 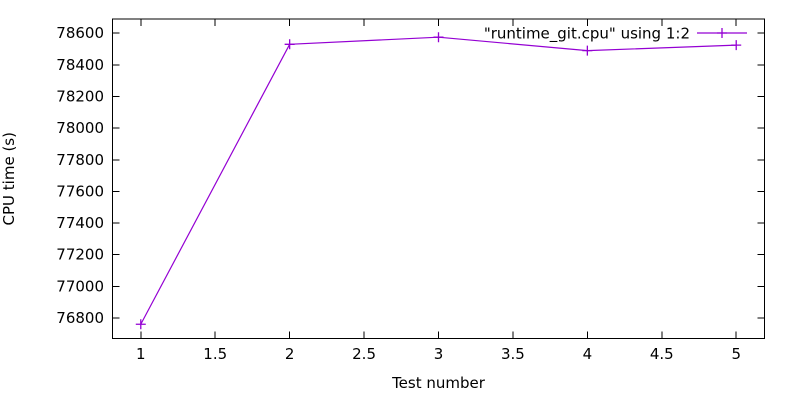 What do you see at coordinates (439, 354) in the screenshot?
I see `x-tick-label: 3` at bounding box center [439, 354].